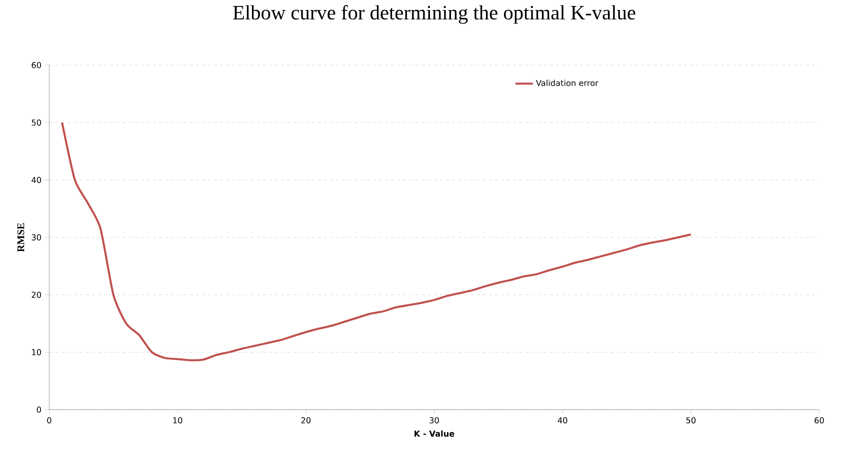 Image resolution: width=867 pixels, height=452 pixels. Describe the element at coordinates (434, 433) in the screenshot. I see `x-axis-title: K - Value` at that location.